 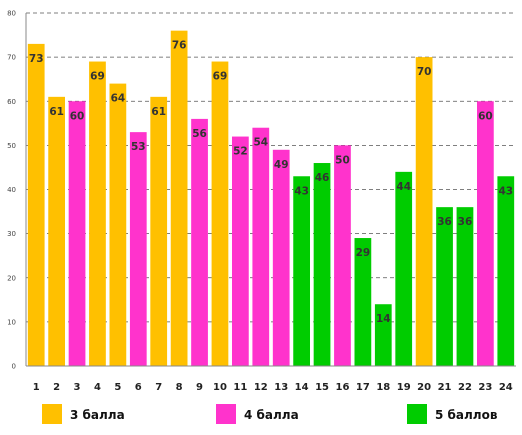 What do you see at coordinates (36, 387) in the screenshot?
I see `x-tick-label: 1` at bounding box center [36, 387].